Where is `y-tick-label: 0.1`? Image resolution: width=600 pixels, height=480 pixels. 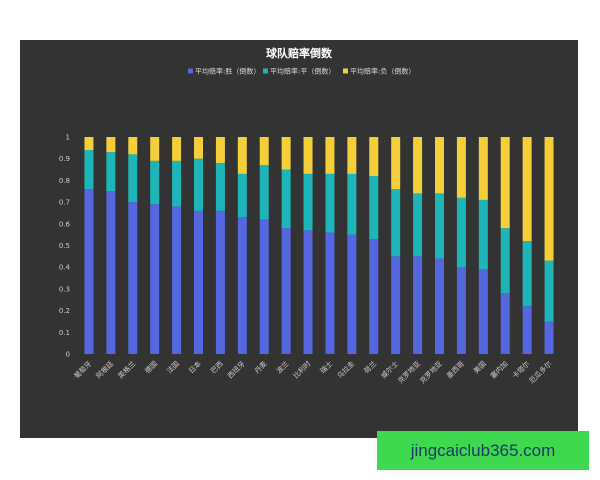 y-tick-label: 0.1 is located at coordinates (64, 333).